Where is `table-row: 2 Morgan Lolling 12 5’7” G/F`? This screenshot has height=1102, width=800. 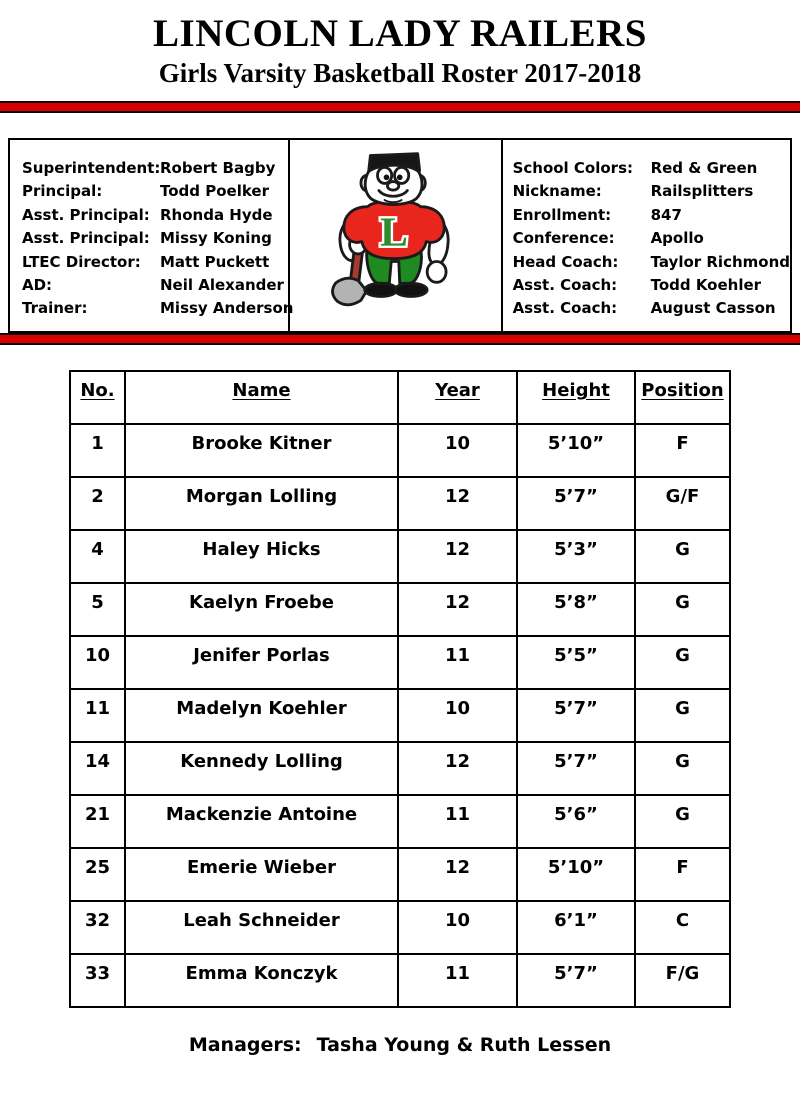
table-row: 2 Morgan Lolling 12 5’7” G/F is located at coordinates (400, 503).